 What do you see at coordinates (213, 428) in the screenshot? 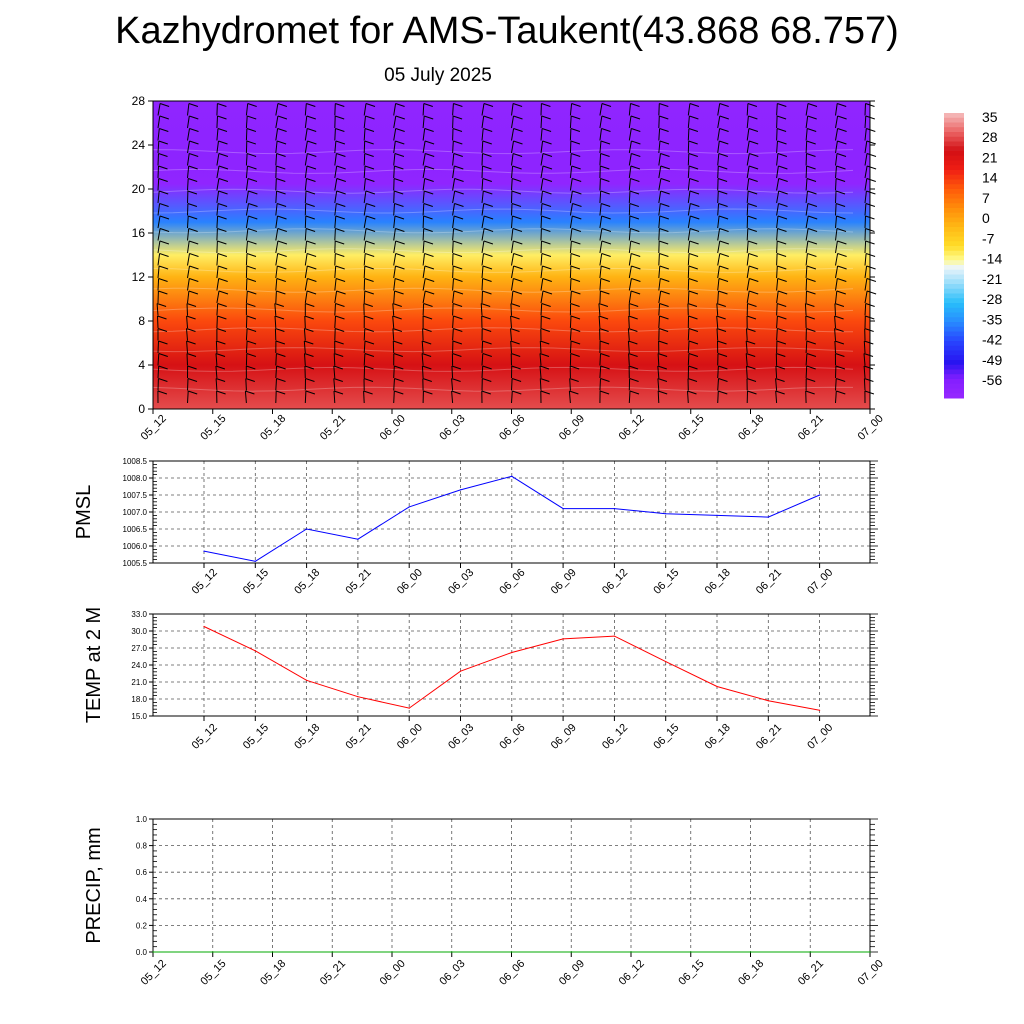
I see `heatmap-xtick-label: 05_15` at bounding box center [213, 428].